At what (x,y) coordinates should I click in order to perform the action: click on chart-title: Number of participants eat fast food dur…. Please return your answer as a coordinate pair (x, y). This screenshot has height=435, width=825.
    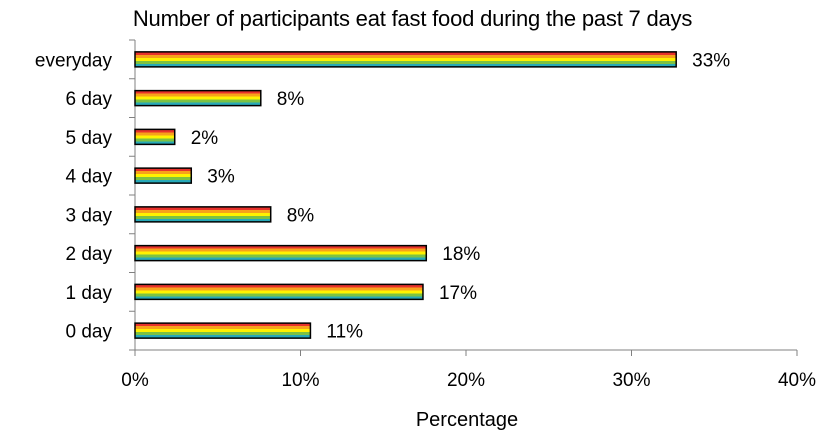
    Looking at the image, I should click on (412, 18).